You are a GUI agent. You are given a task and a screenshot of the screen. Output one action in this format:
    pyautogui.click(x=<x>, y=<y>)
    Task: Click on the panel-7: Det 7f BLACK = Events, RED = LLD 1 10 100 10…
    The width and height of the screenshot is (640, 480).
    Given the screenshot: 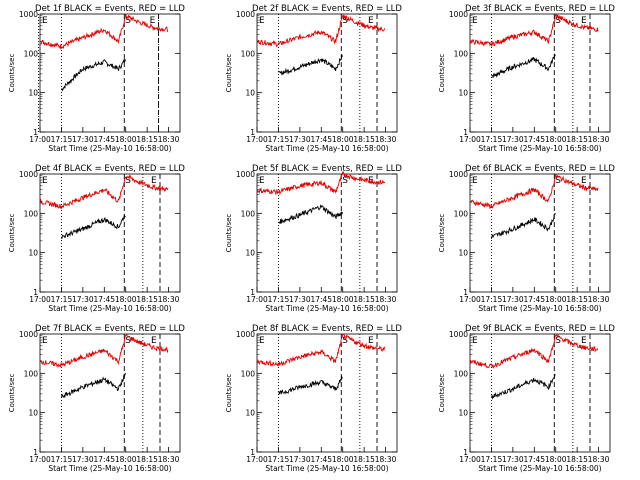 What is the action you would take?
    pyautogui.click(x=96, y=398)
    